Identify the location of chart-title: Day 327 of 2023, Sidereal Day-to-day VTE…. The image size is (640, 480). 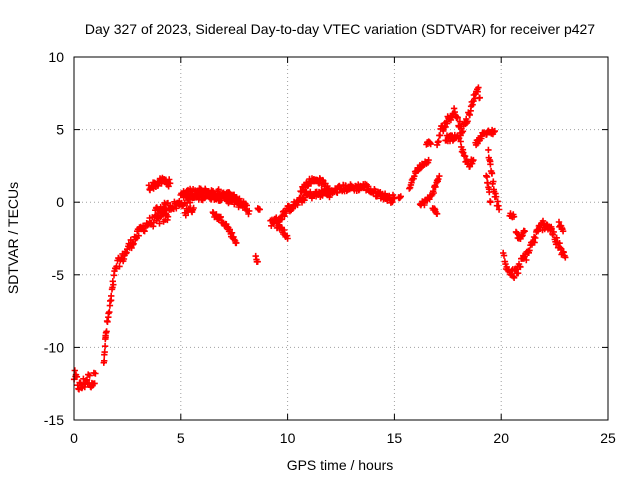
(340, 29).